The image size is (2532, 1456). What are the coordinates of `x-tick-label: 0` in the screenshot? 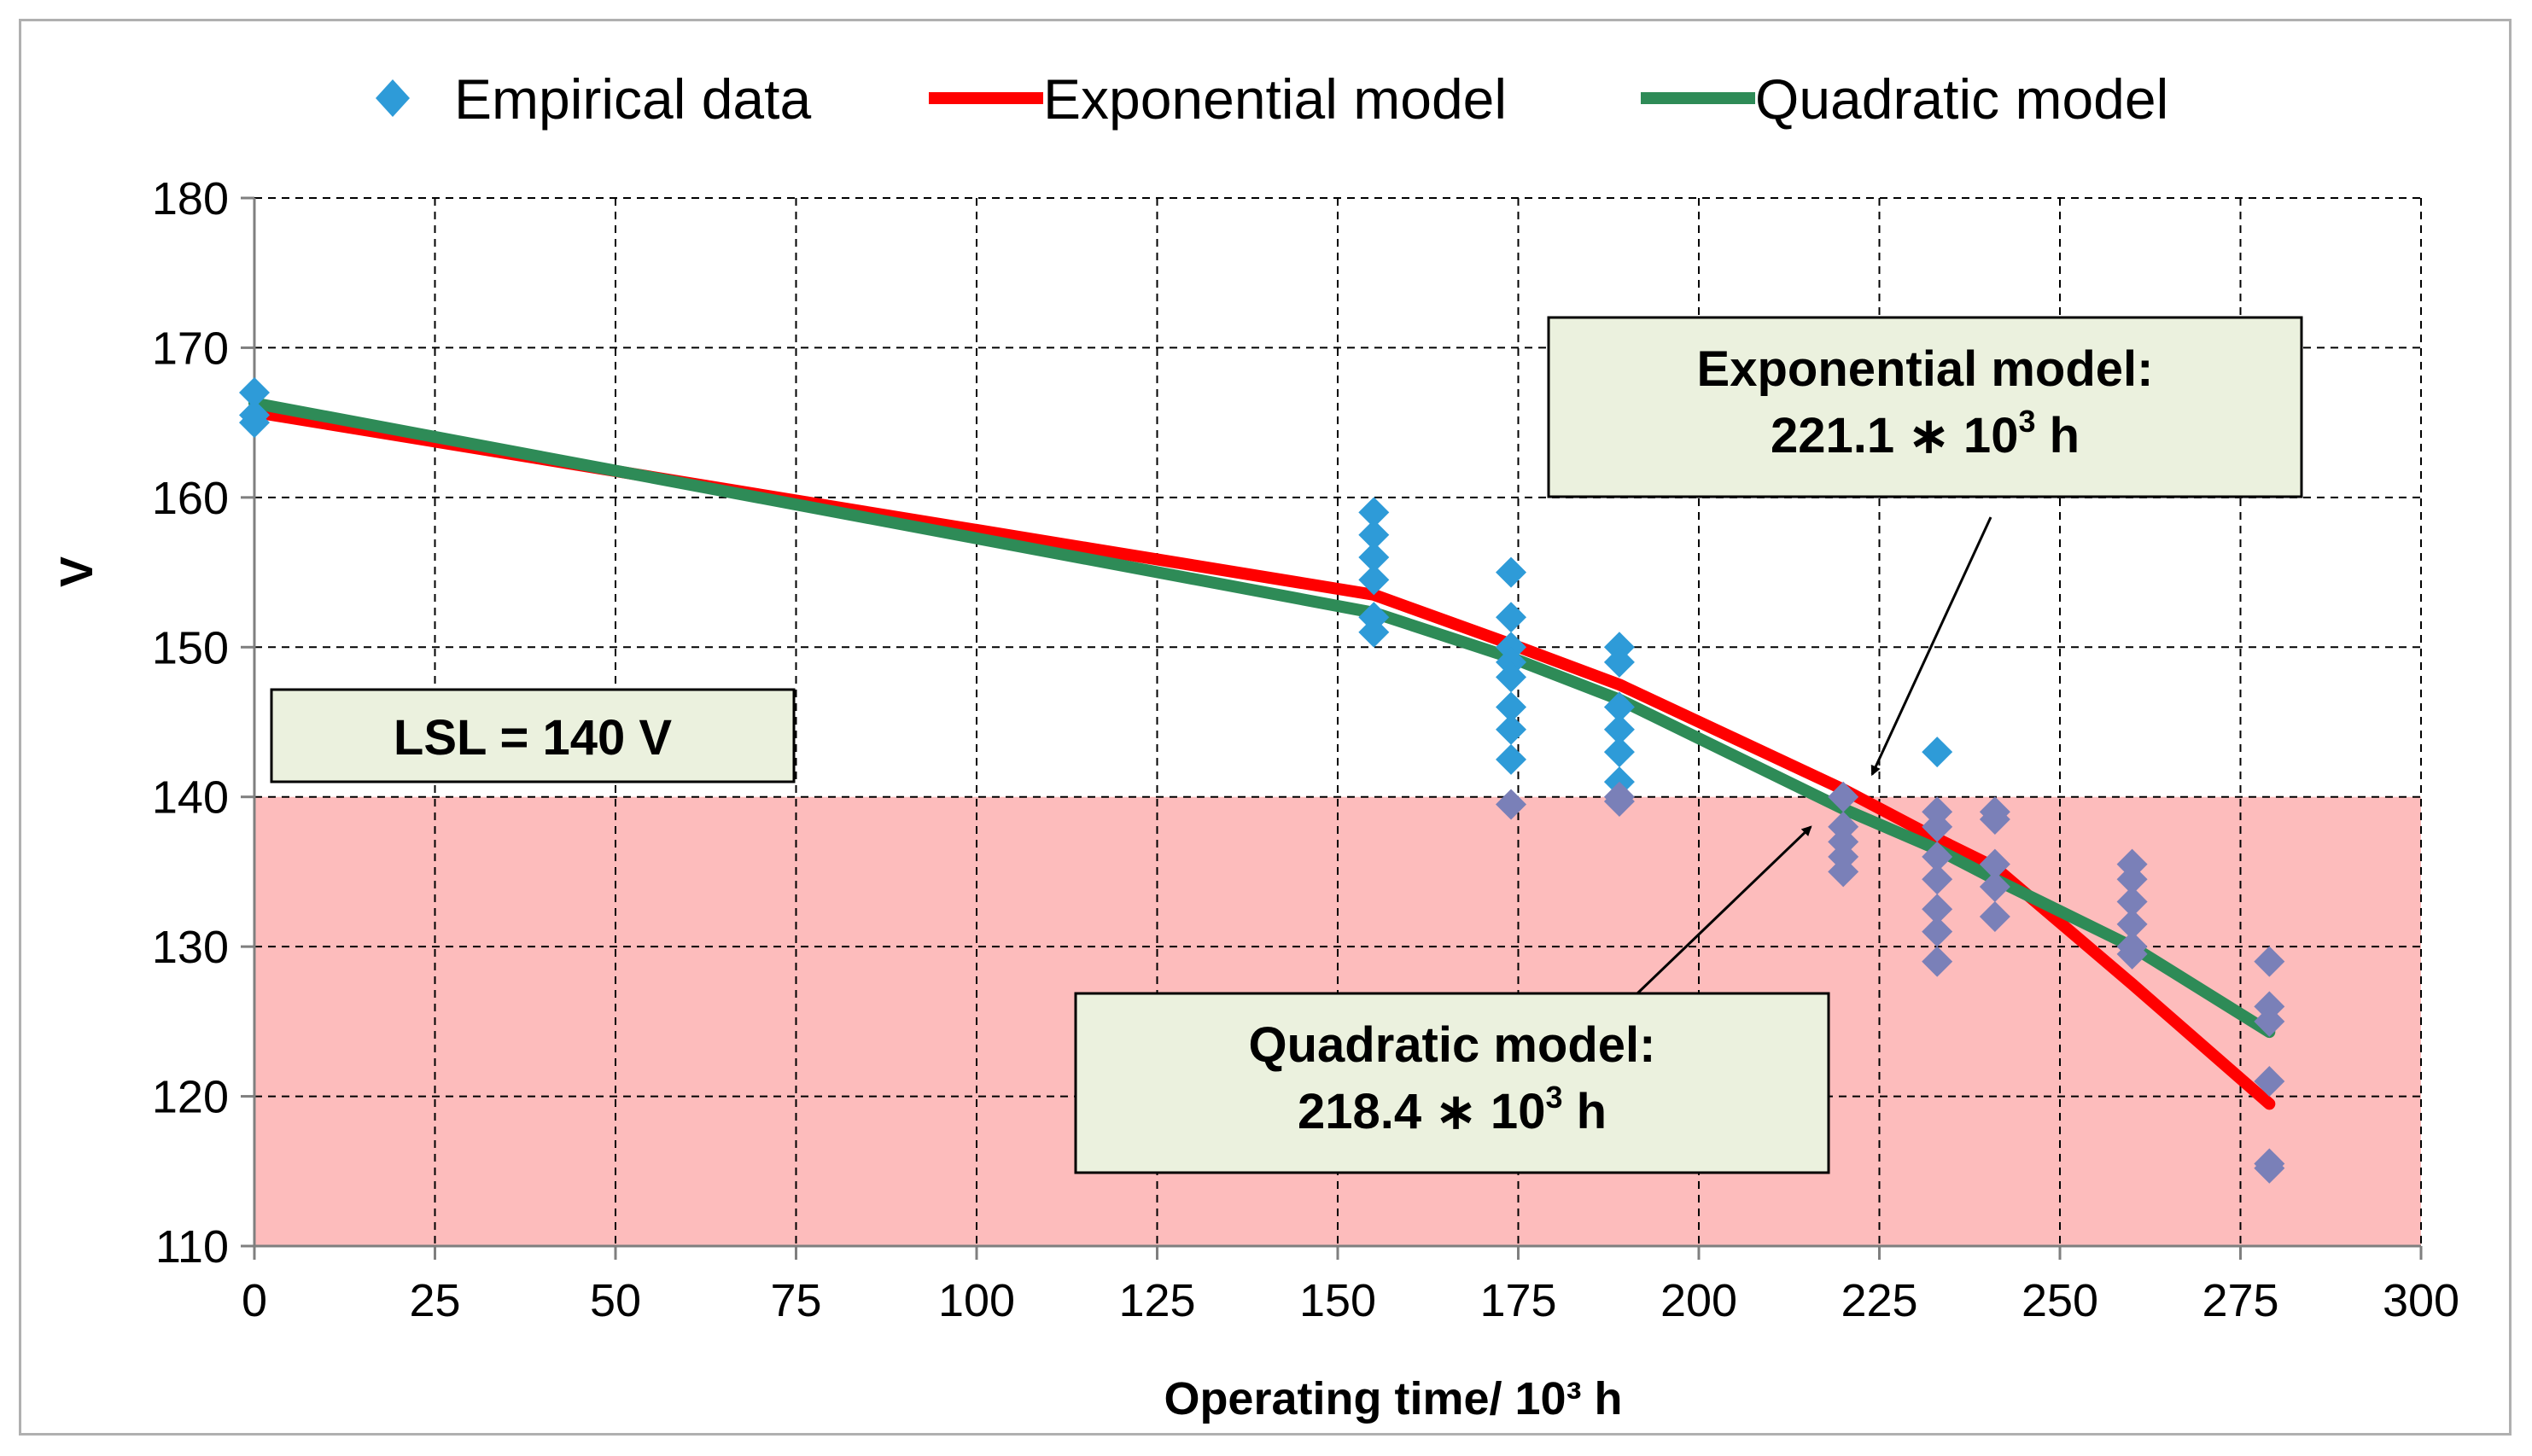 It's located at (254, 1301).